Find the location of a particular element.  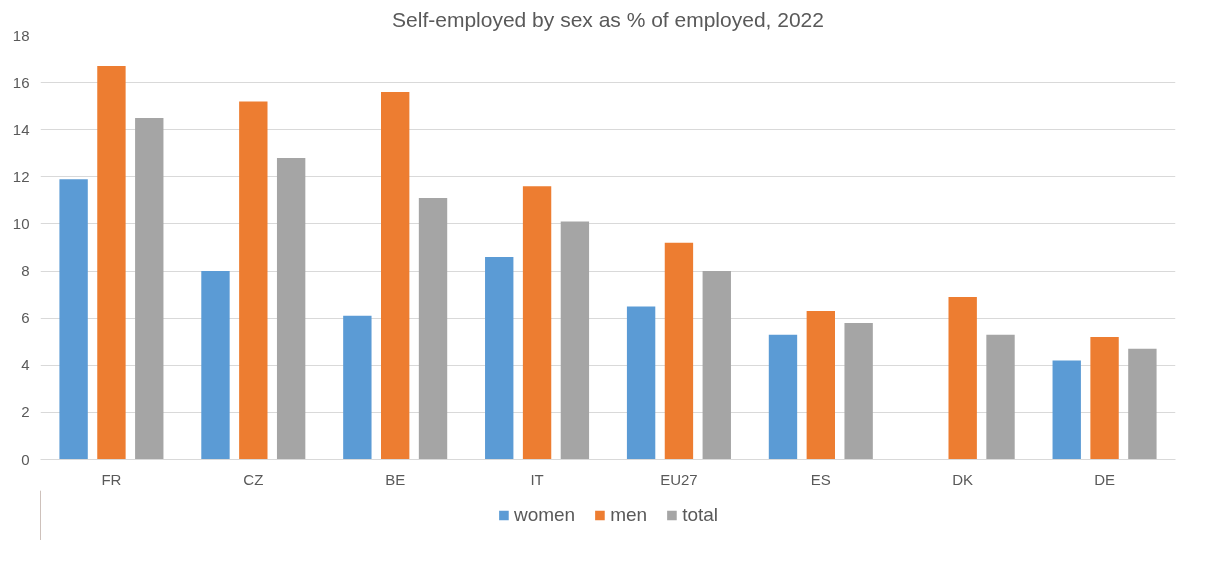

x-tick-label: DE is located at coordinates (1104, 479).